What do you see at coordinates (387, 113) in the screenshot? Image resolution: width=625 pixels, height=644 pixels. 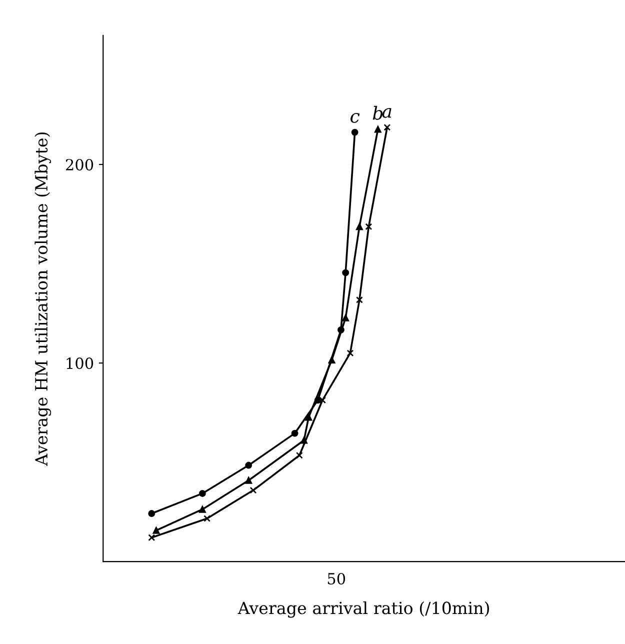 I see `series-label: a` at bounding box center [387, 113].